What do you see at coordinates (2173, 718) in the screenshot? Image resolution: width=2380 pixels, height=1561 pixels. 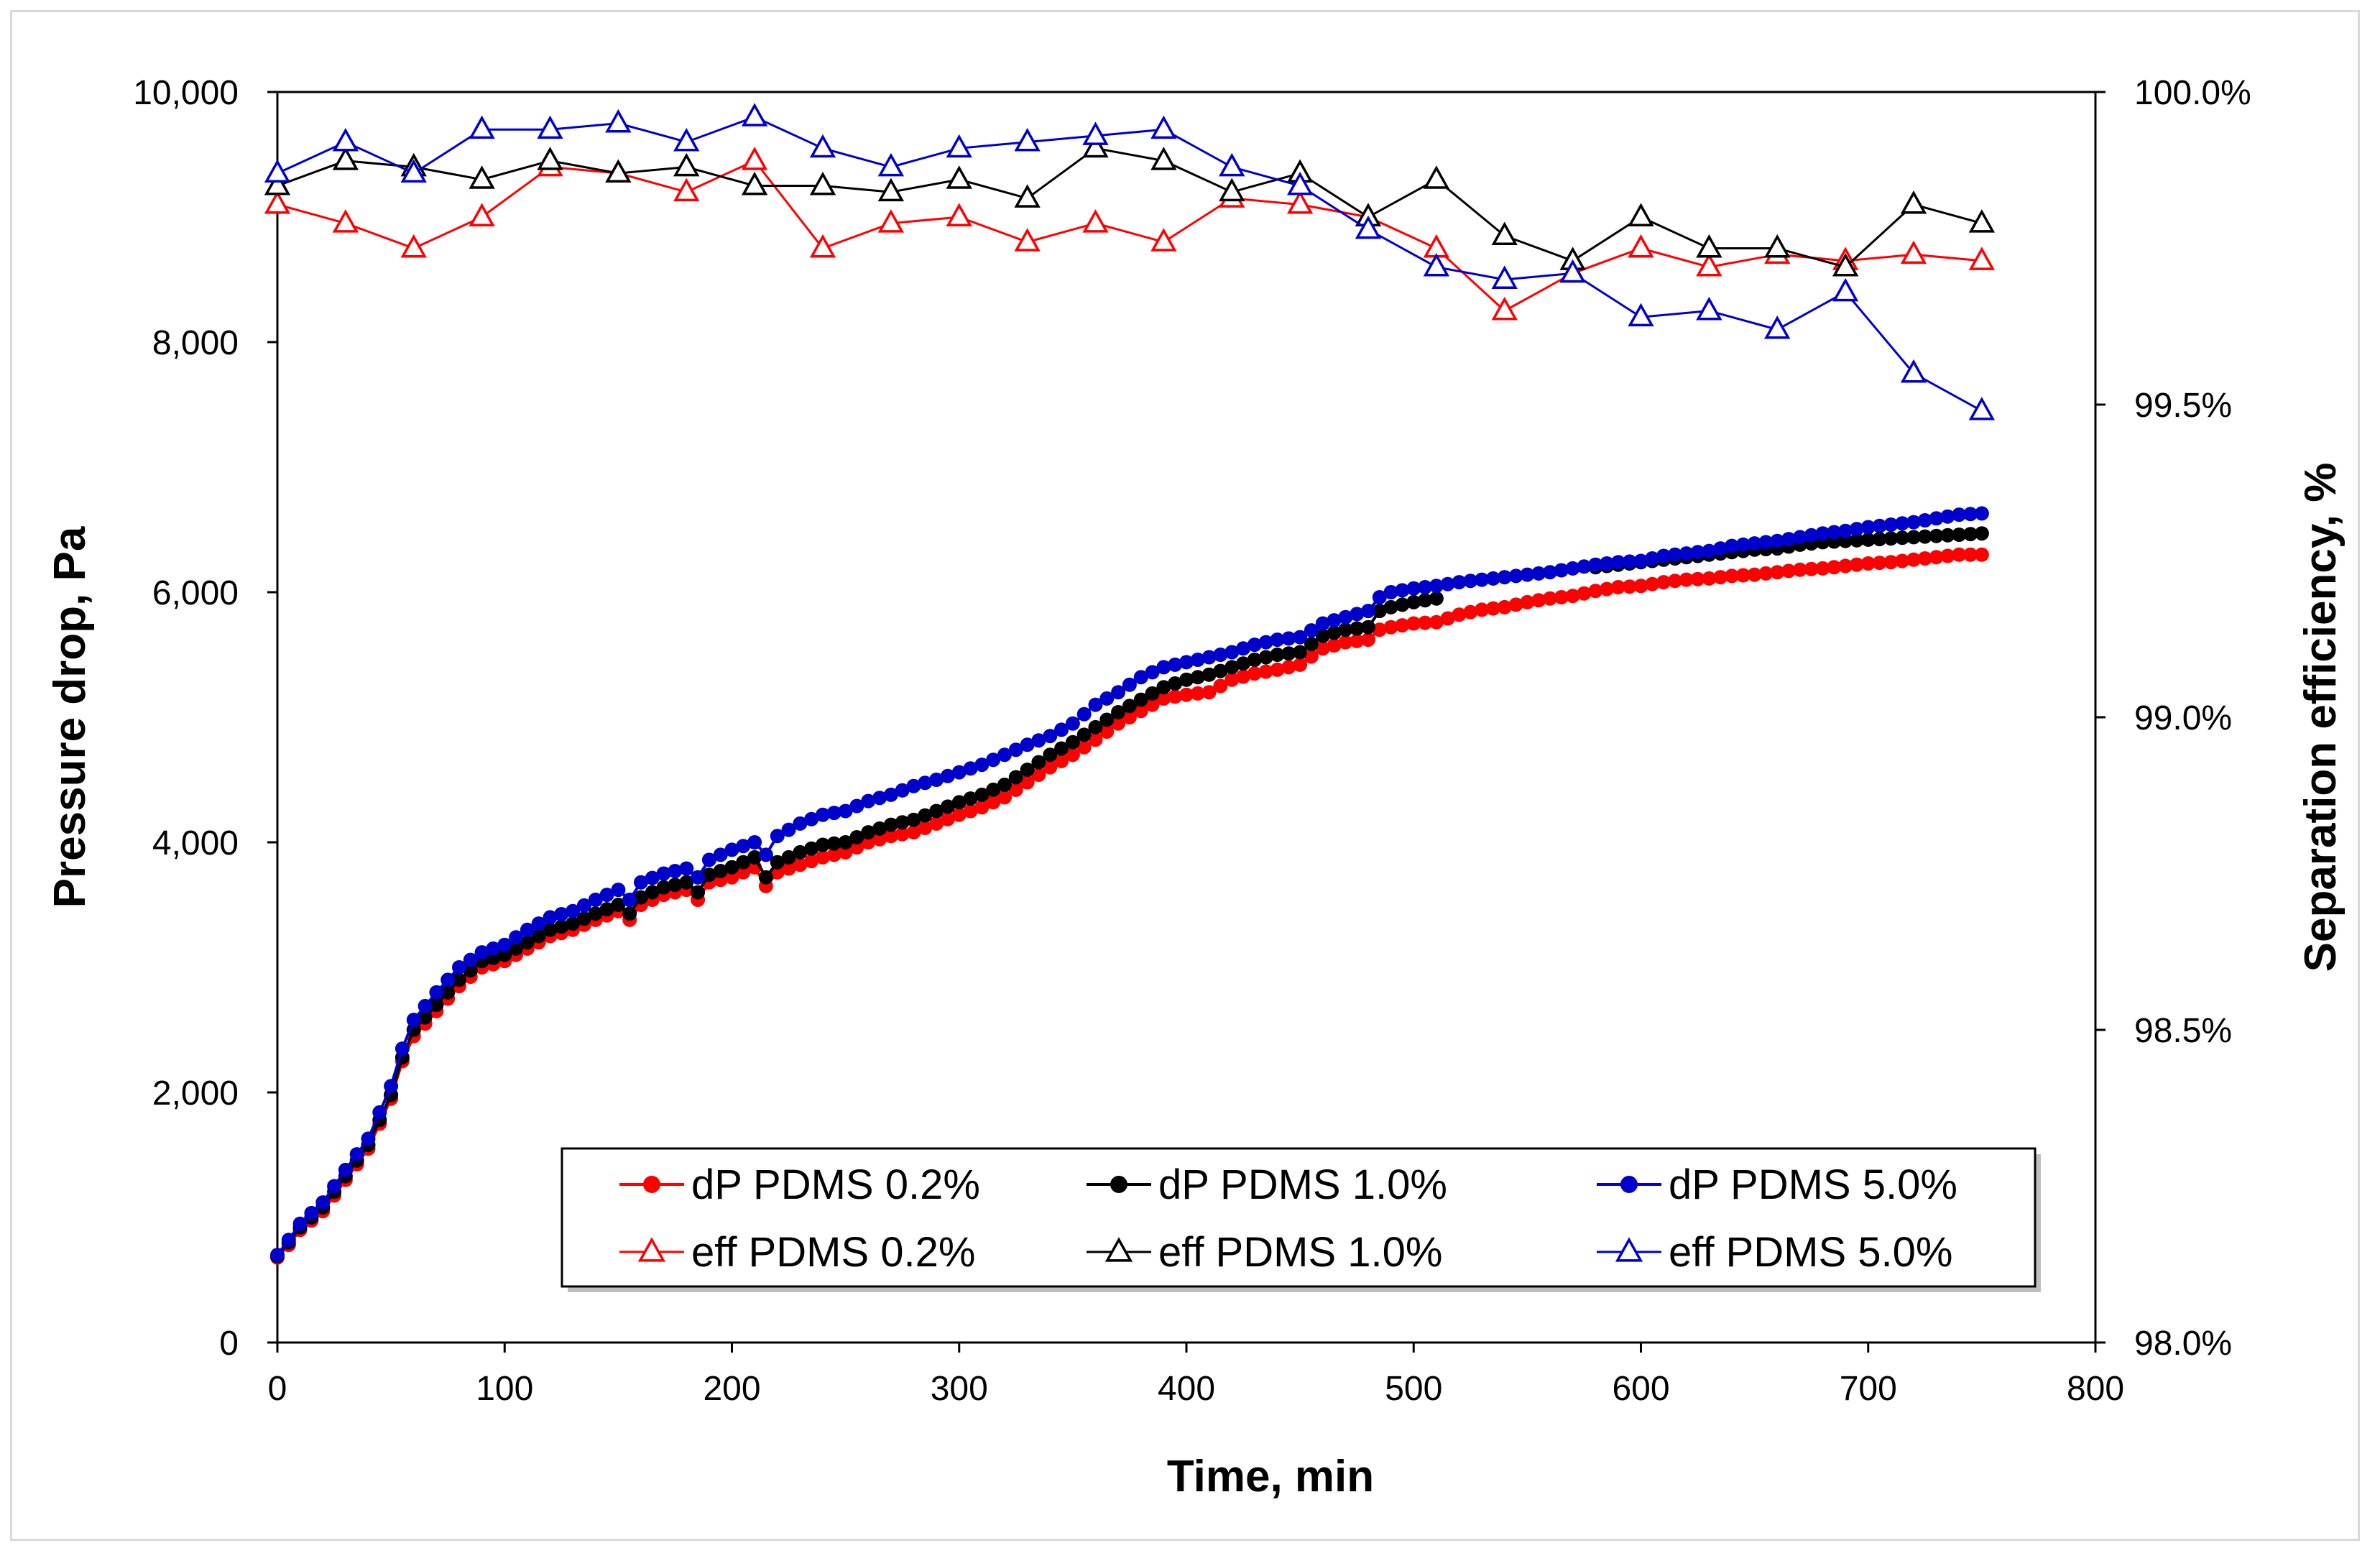 I see `y-right-axis: 98.0% 98.5% 99.0% 99.5% 100.0%` at bounding box center [2173, 718].